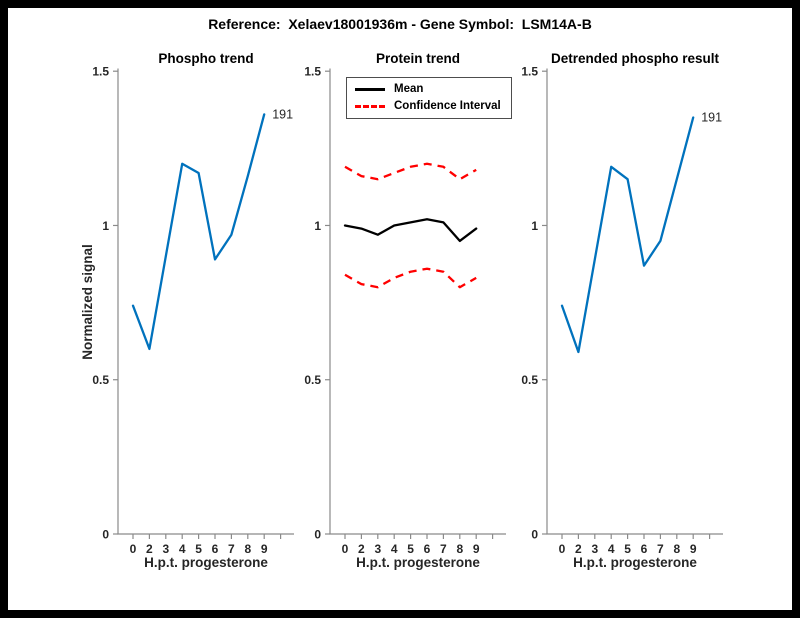 This screenshot has height=618, width=800. Describe the element at coordinates (409, 89) in the screenshot. I see `legend-label-mean: Mean` at that location.